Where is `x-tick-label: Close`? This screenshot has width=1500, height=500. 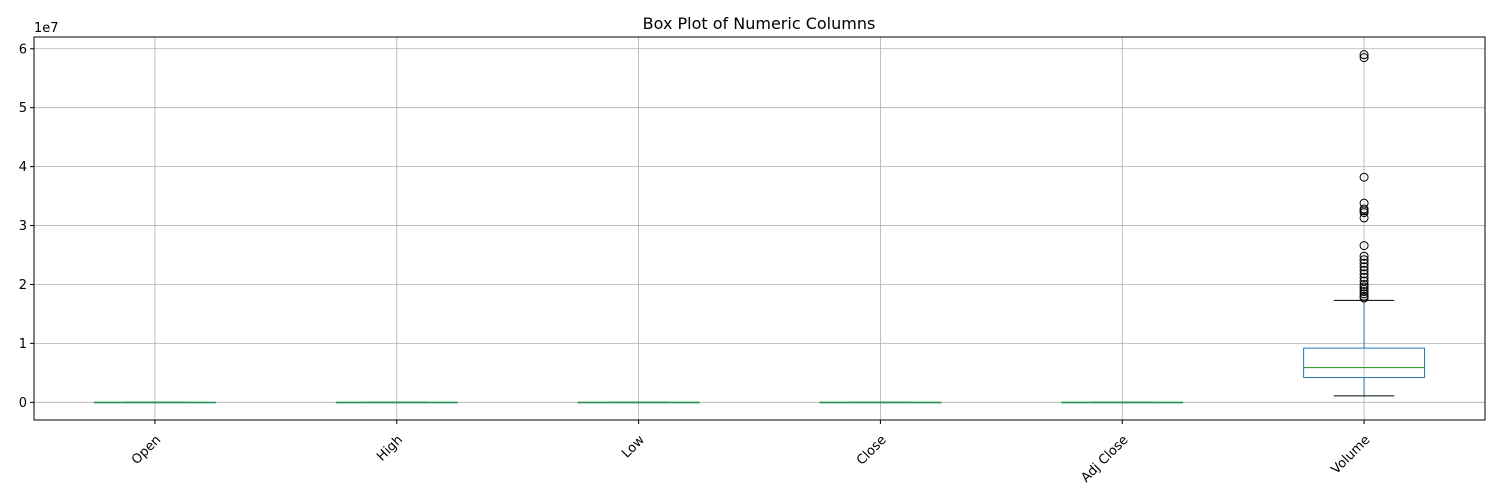 x-tick-label: Close is located at coordinates (872, 451).